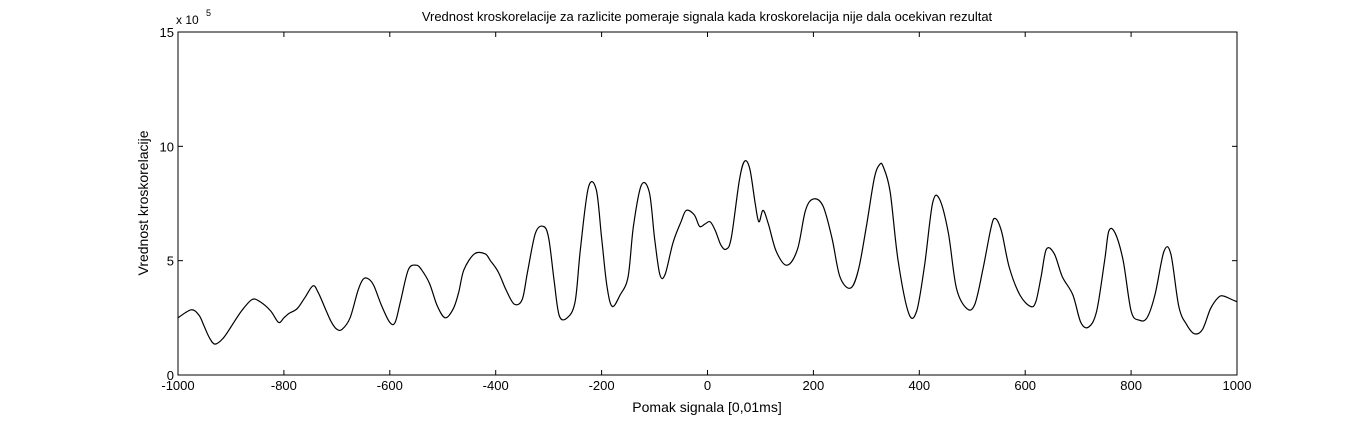 The height and width of the screenshot is (421, 1366). I want to click on x-tick-label: -200, so click(602, 385).